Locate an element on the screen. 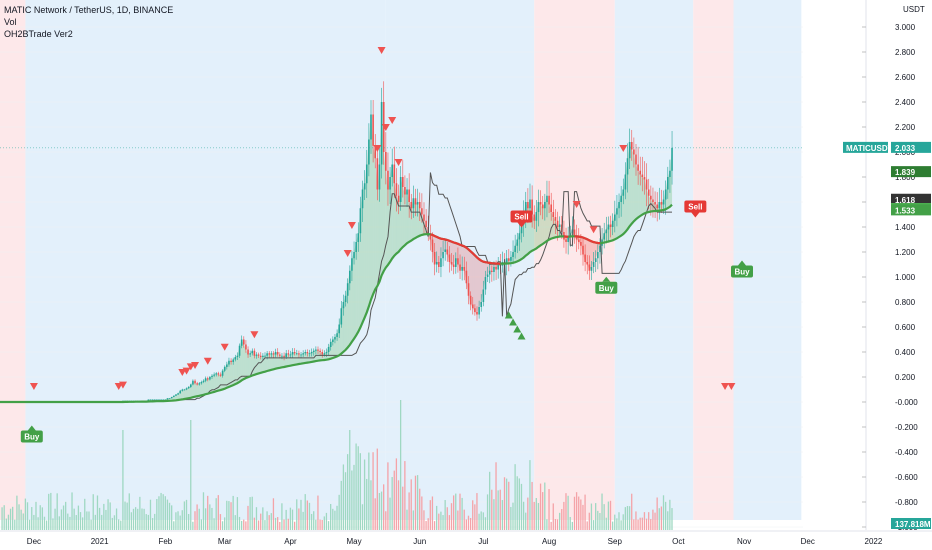  signal-buy-0: Buy is located at coordinates (31, 434).